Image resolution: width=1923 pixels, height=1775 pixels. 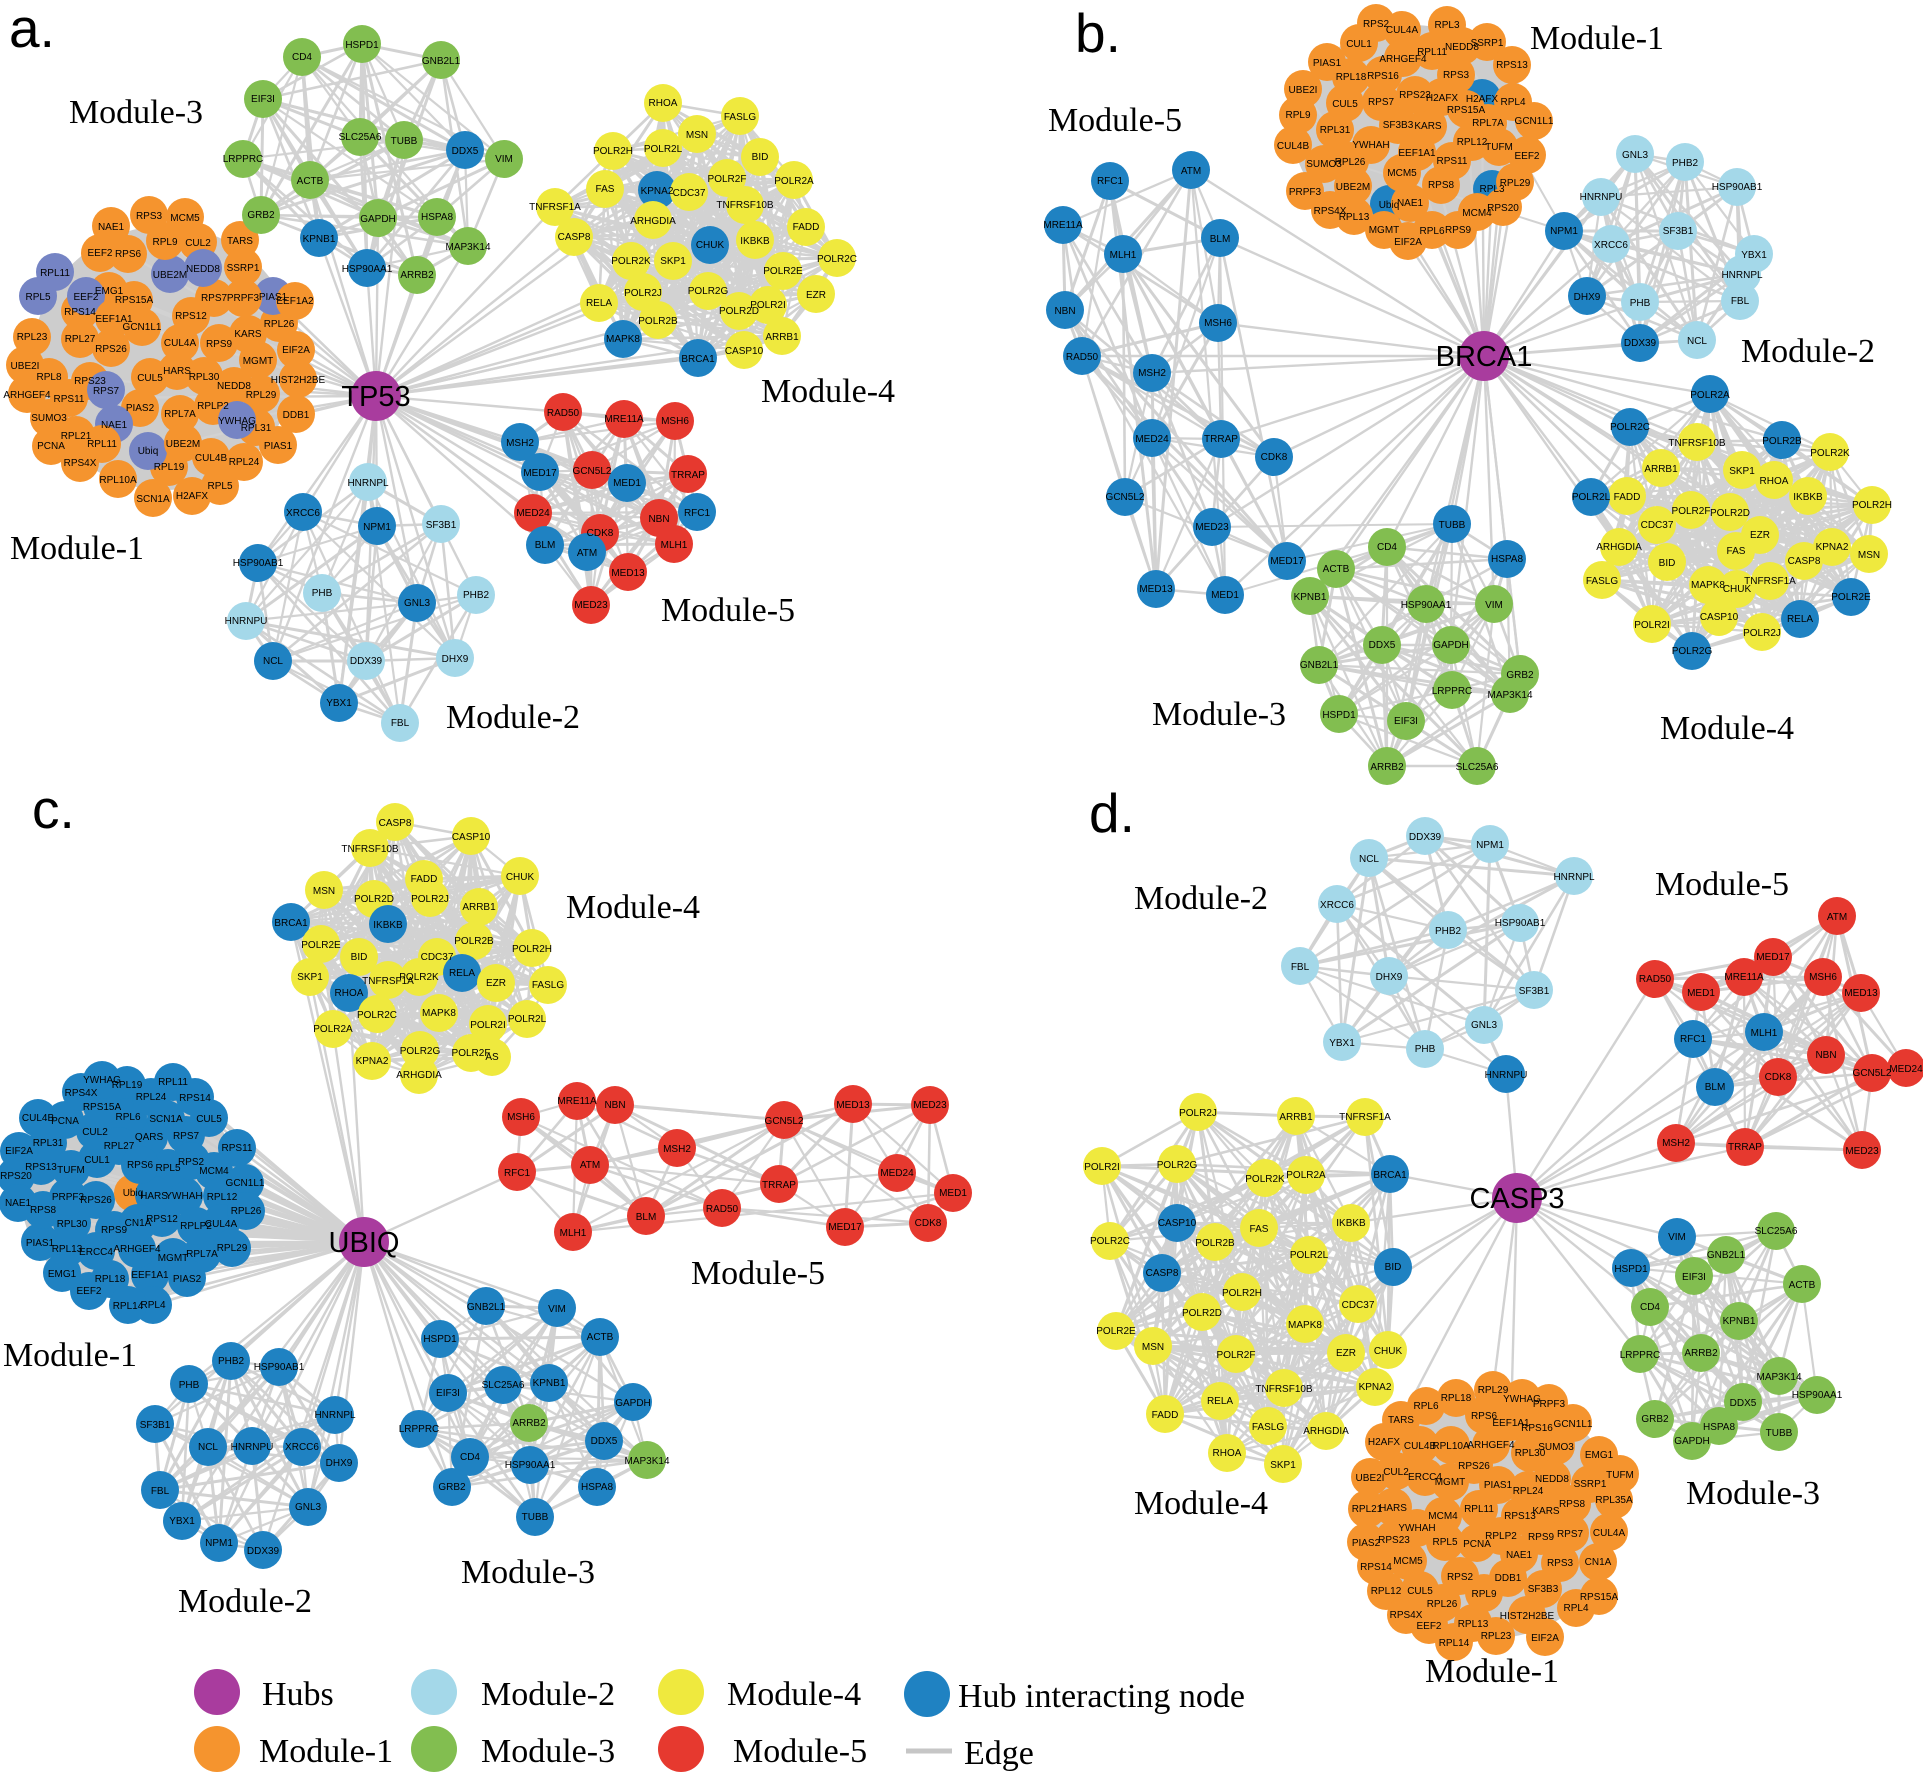 What do you see at coordinates (1451, 1446) in the screenshot?
I see `svg-text: RPL10A` at bounding box center [1451, 1446].